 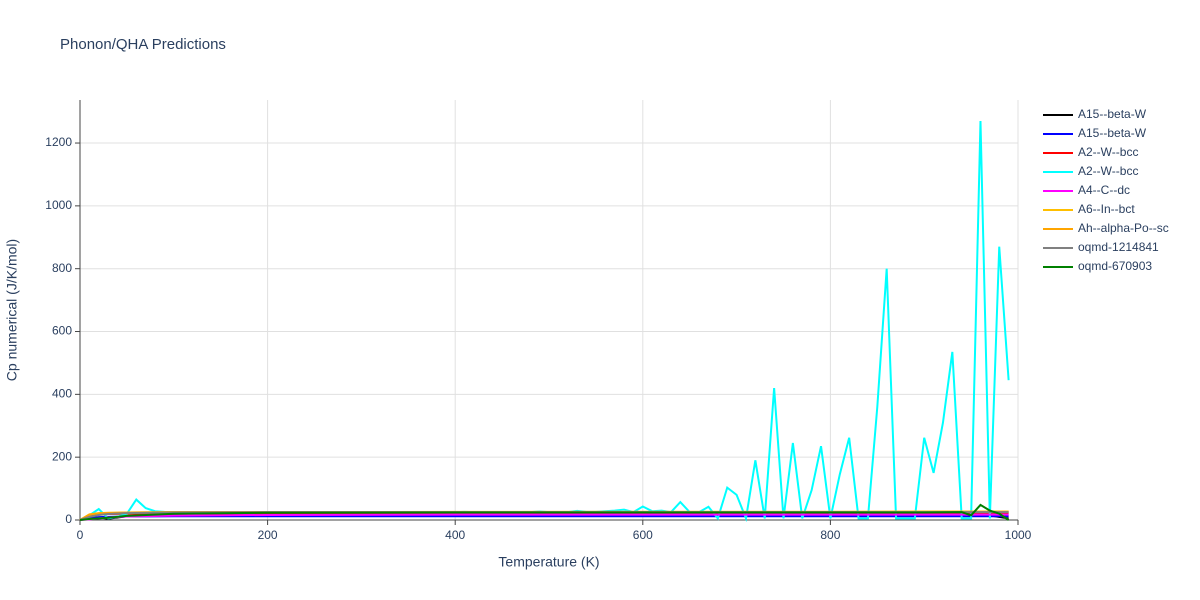 What do you see at coordinates (830, 535) in the screenshot?
I see `x-tick-label: 800` at bounding box center [830, 535].